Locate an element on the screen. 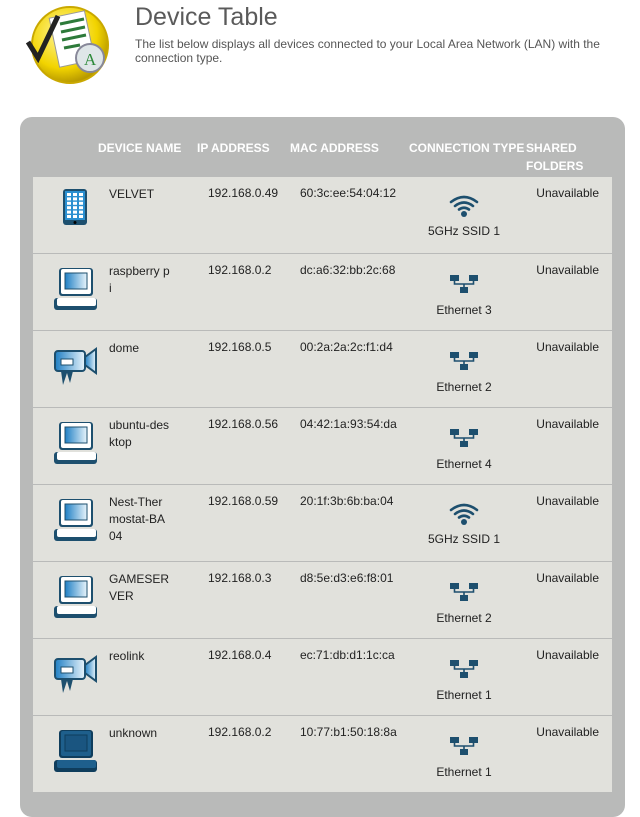 This screenshot has width=640, height=817. column-device-name: DEVICE NAME is located at coordinates (140, 148).